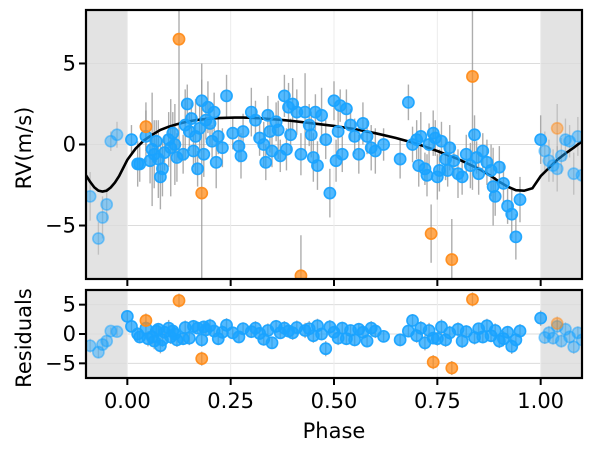 This screenshot has width=592, height=452. Describe the element at coordinates (24, 148) in the screenshot. I see `rv-y-axis-title: RV(m/s)` at that location.